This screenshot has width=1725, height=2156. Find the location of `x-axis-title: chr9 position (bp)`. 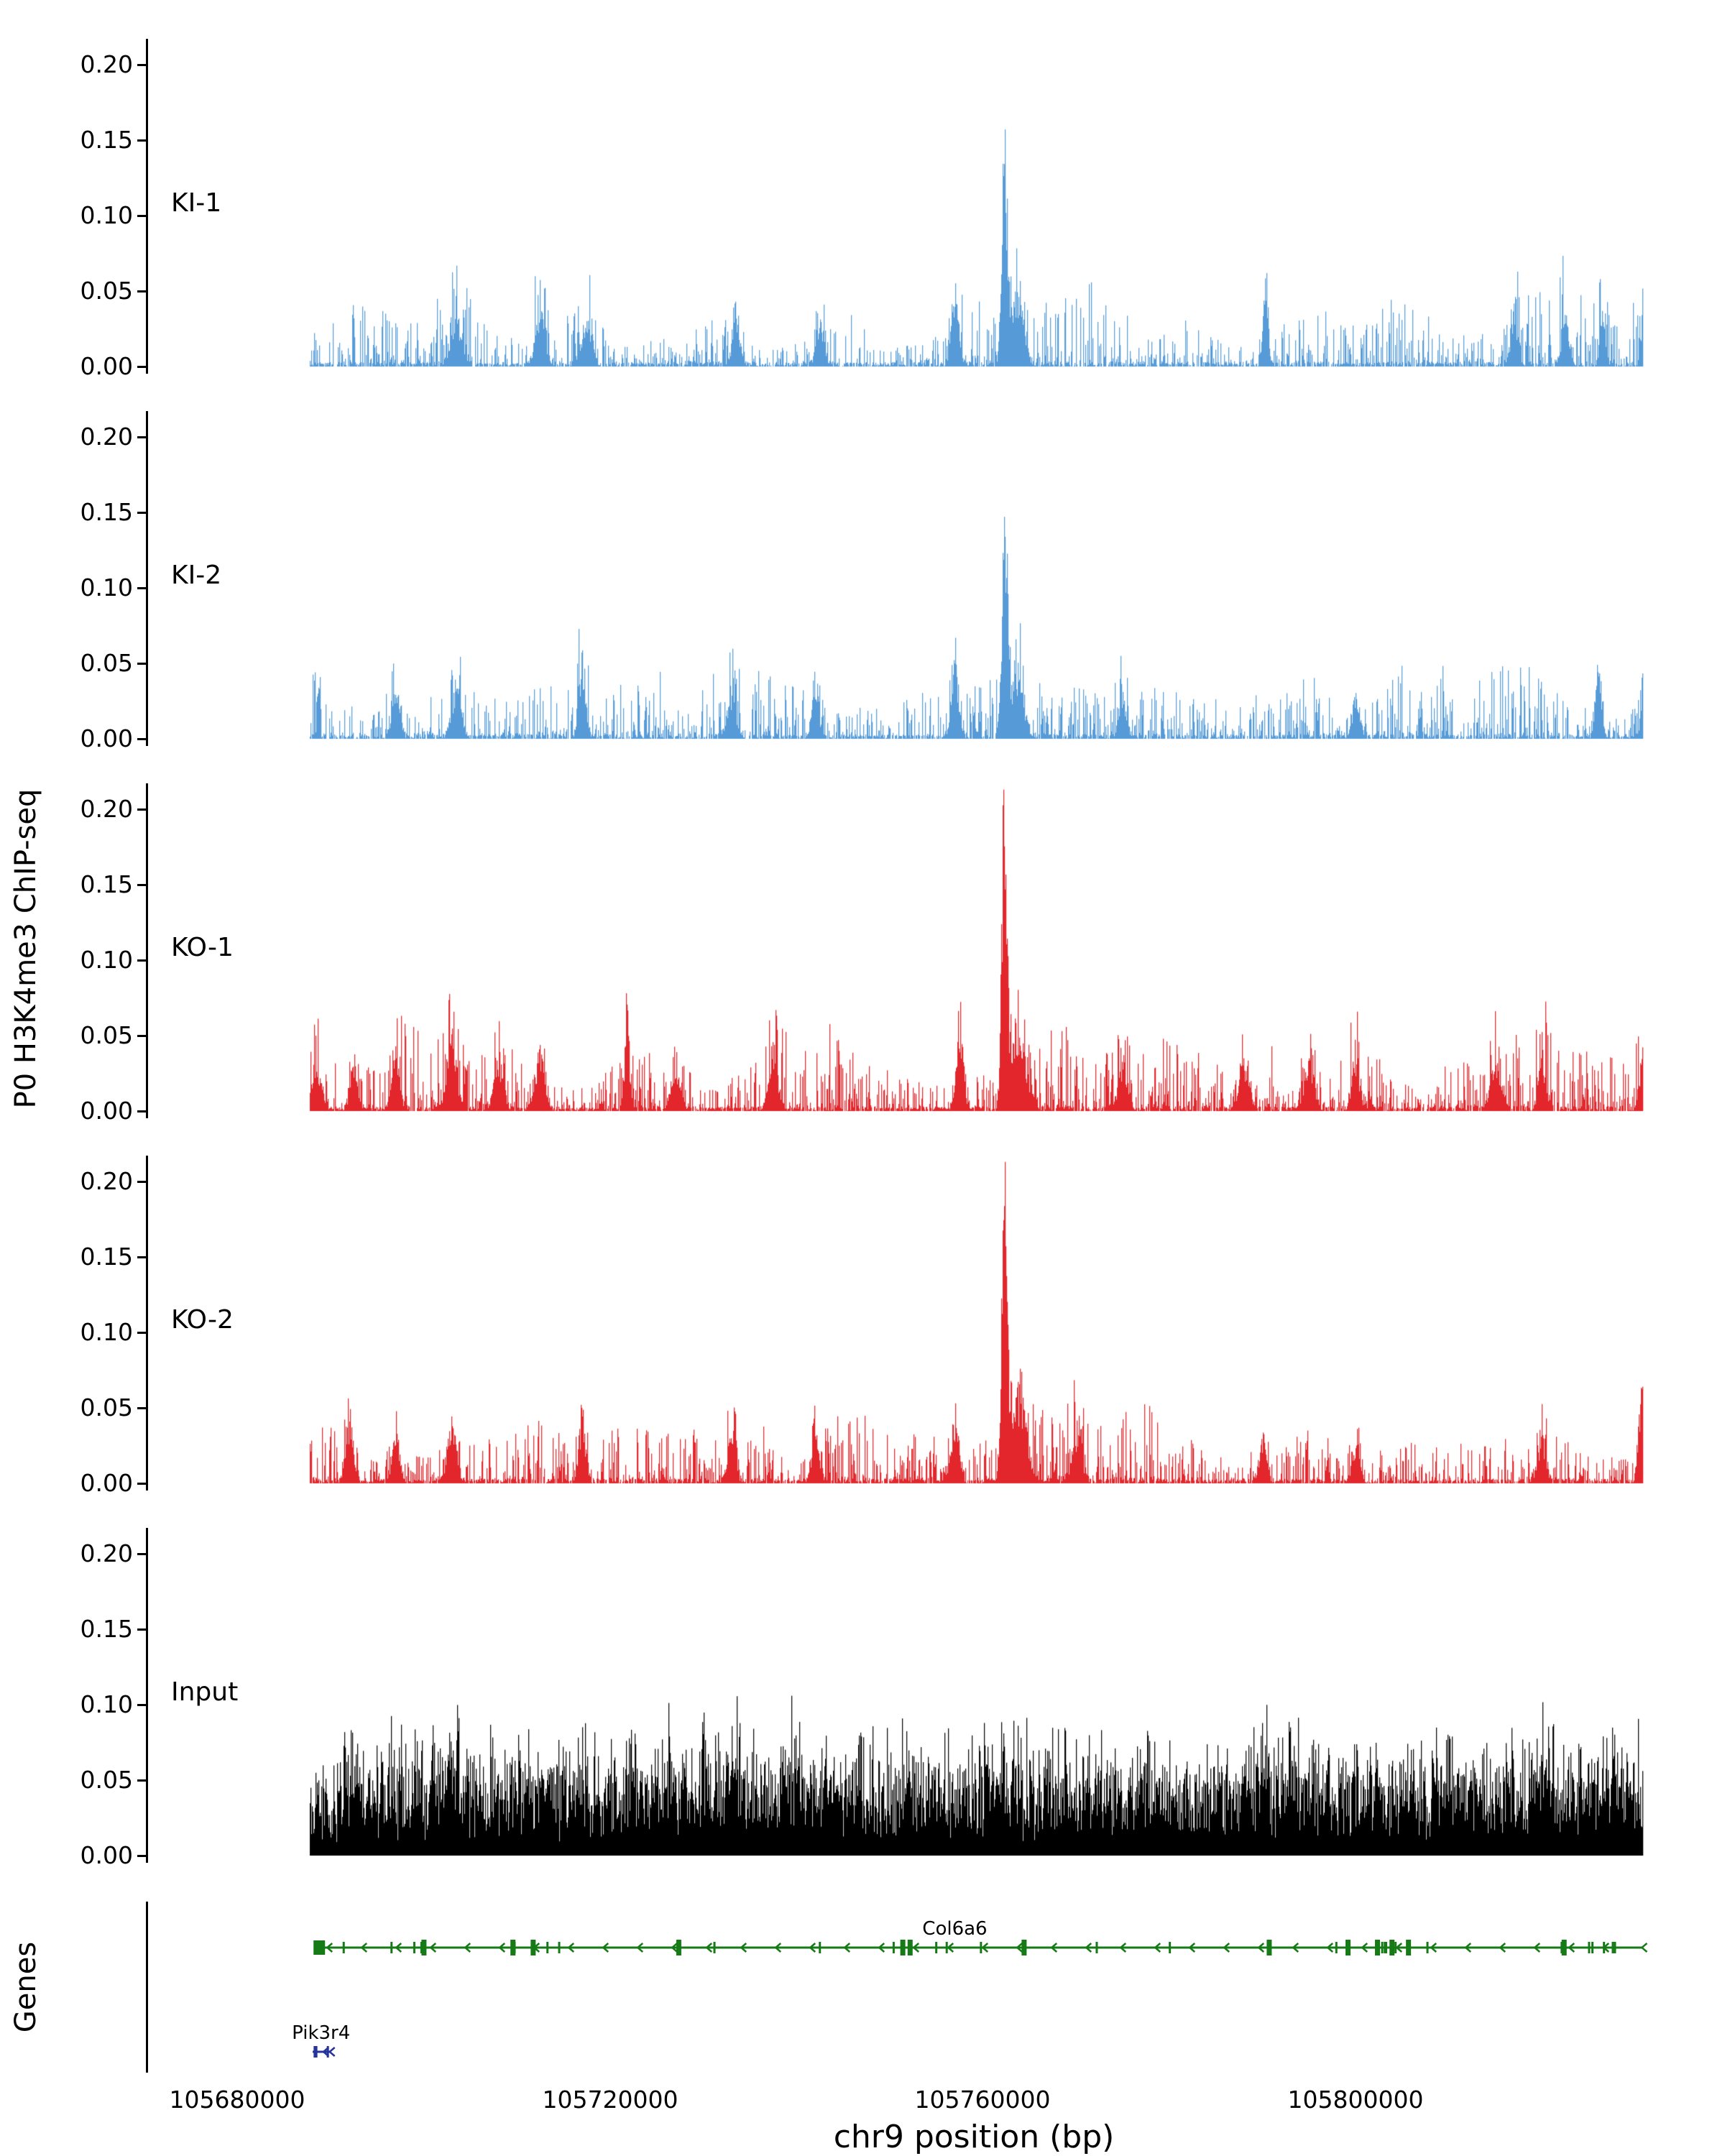

x-axis-title: chr9 position (bp) is located at coordinates (974, 2137).